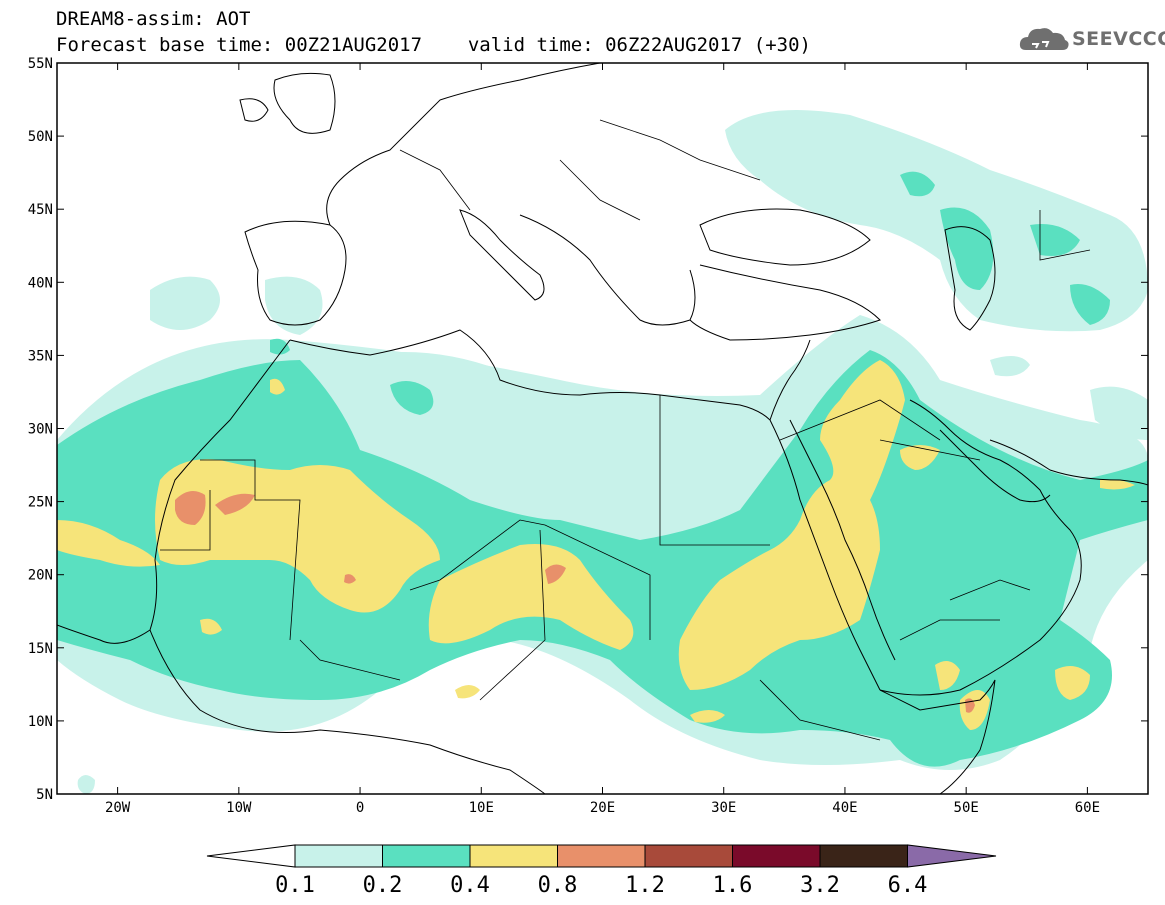 The image size is (1165, 905). What do you see at coordinates (40, 210) in the screenshot?
I see `lat-tick-label: 45N` at bounding box center [40, 210].